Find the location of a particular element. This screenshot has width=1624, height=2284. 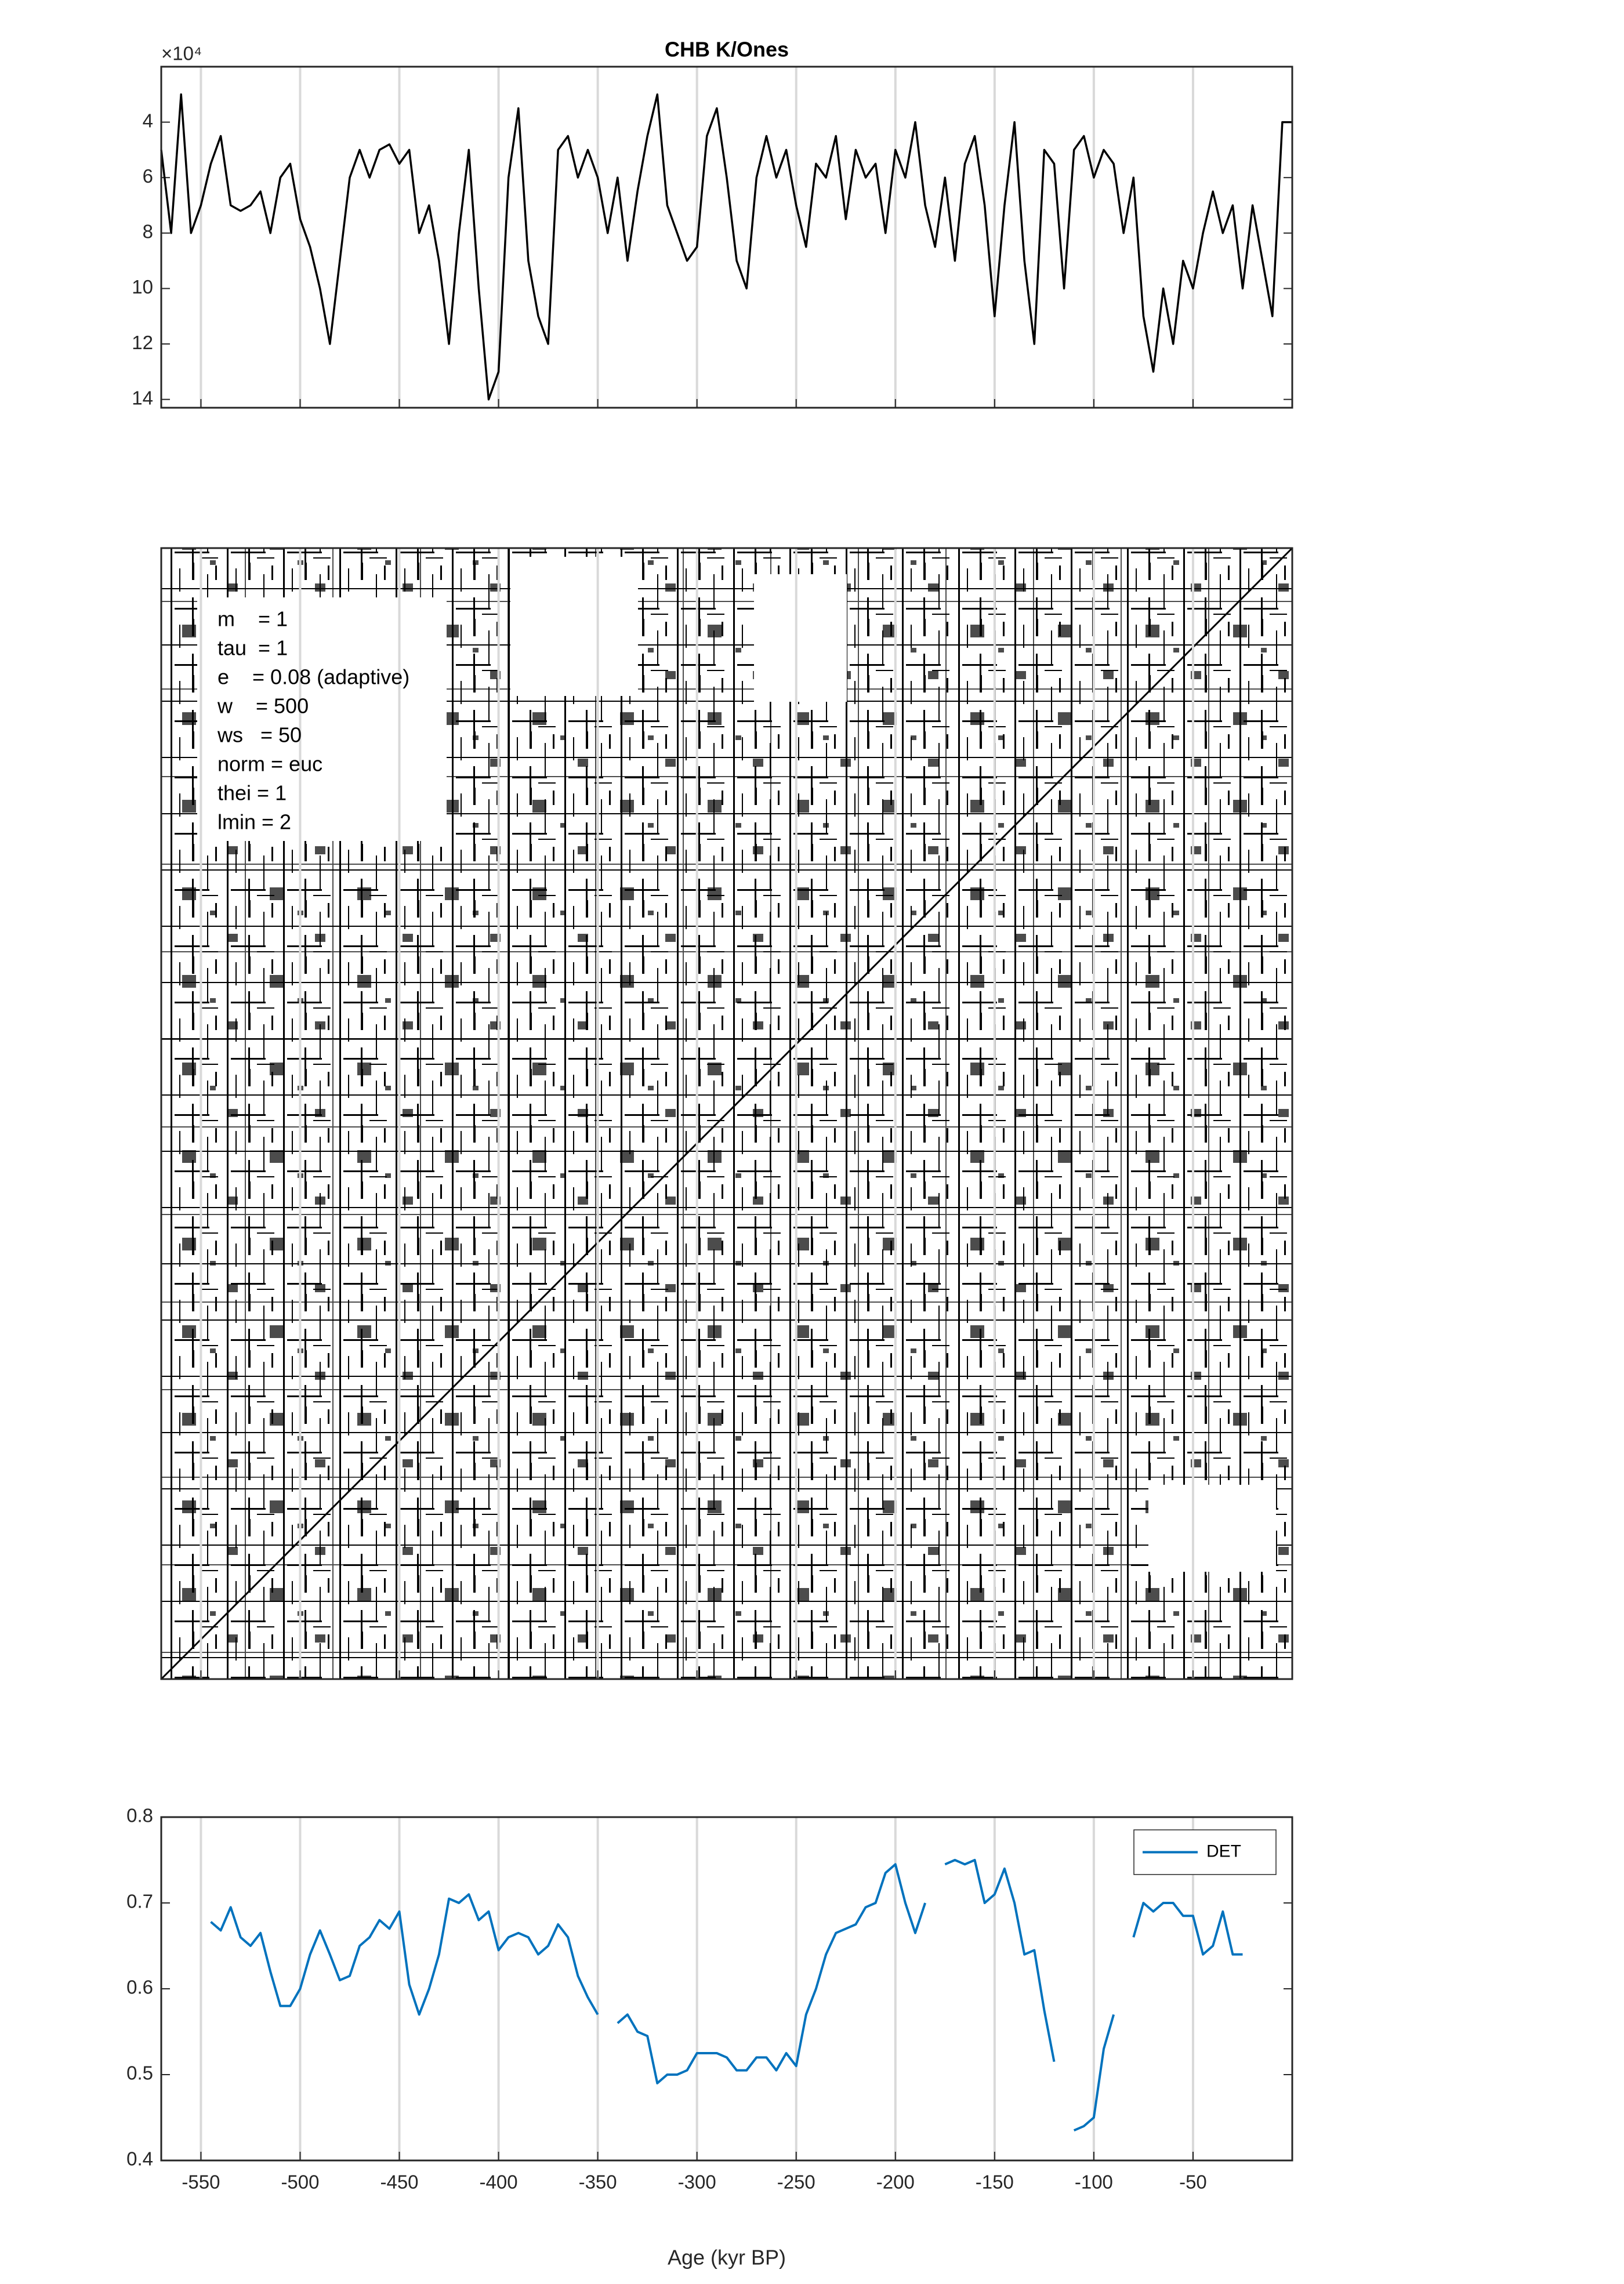

x-tick-label: -150 is located at coordinates (995, 2182).